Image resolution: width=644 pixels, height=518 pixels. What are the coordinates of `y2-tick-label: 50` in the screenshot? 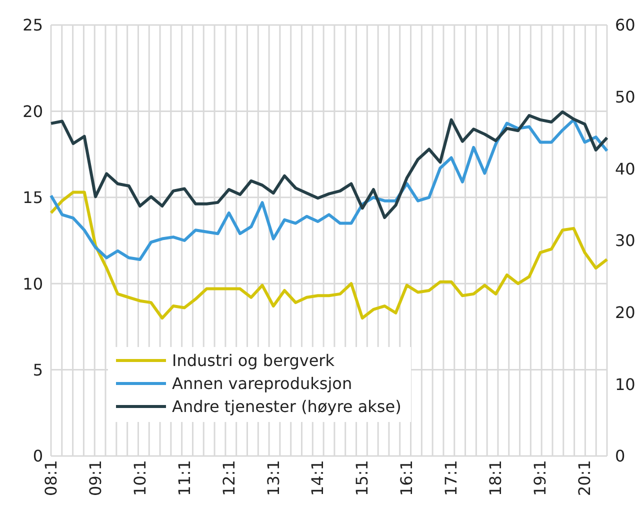 It's located at (625, 97).